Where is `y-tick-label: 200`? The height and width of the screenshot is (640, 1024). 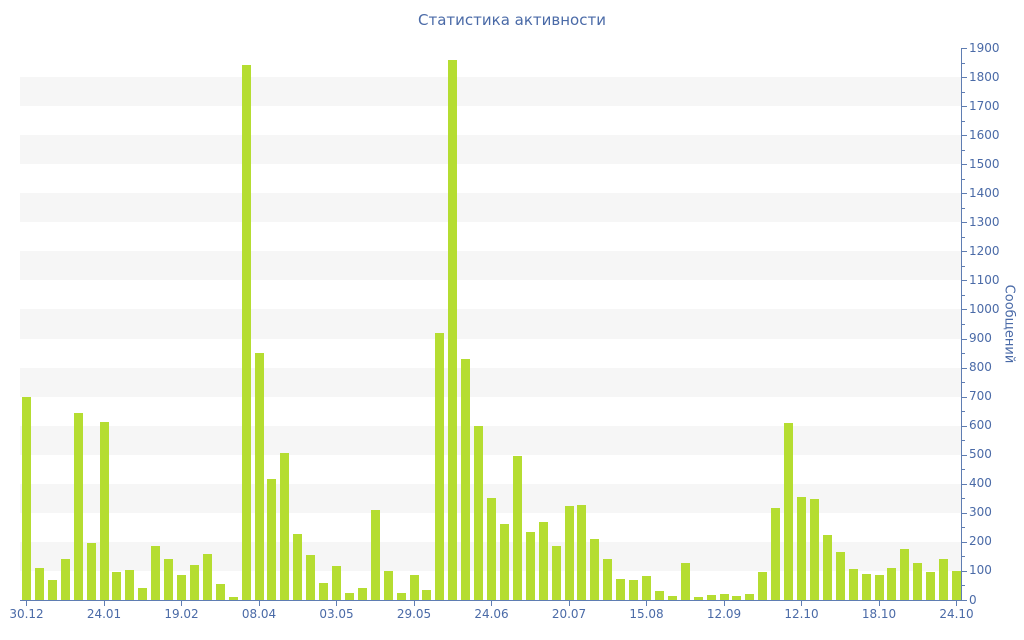 y-tick-label: 200 is located at coordinates (980, 541).